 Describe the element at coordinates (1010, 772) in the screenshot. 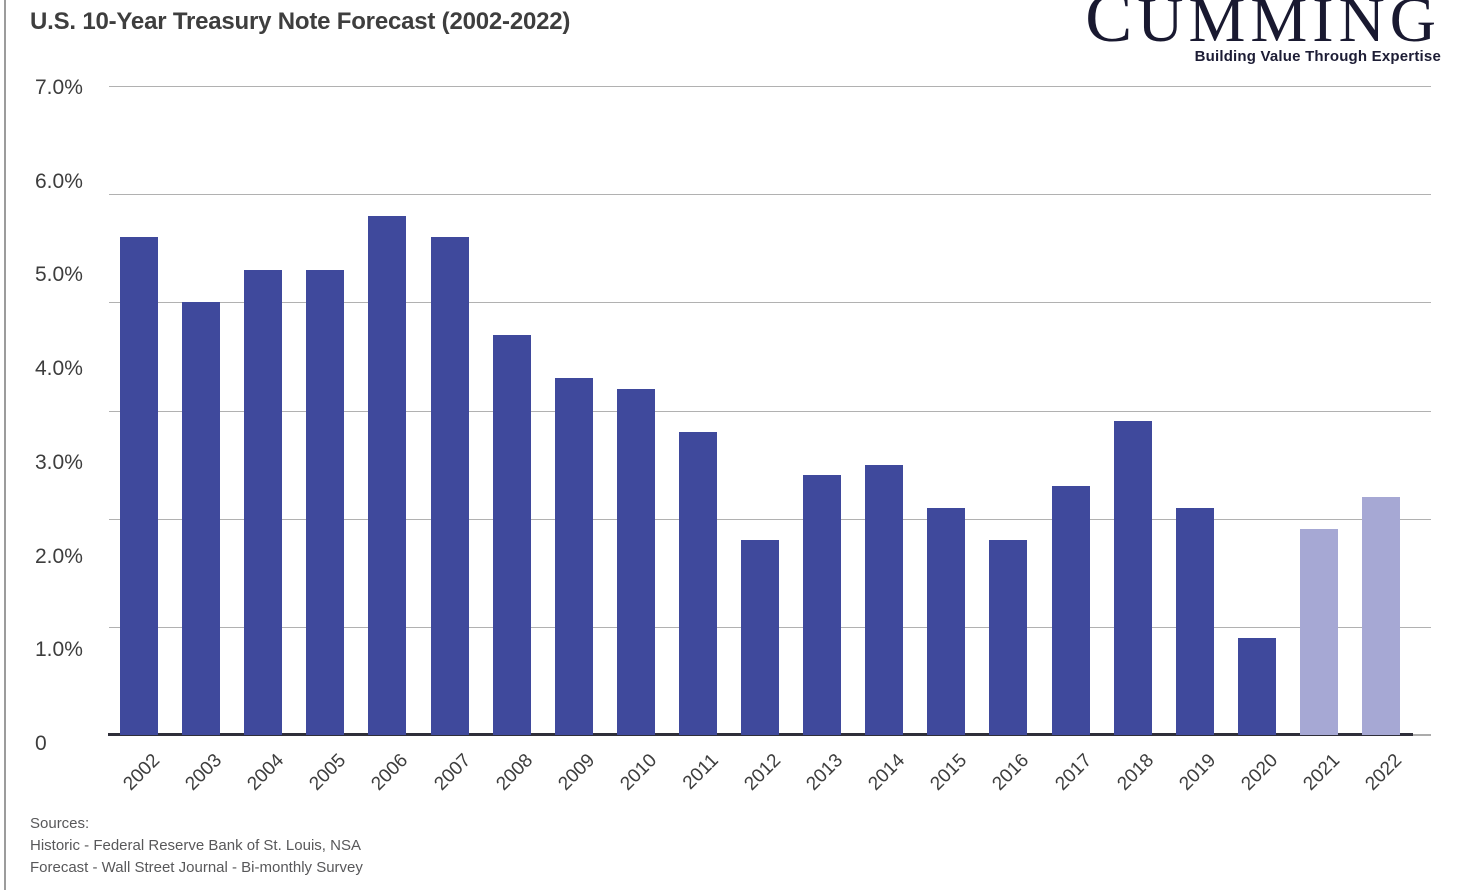

I see `x-axis-label-2016: 2016` at that location.